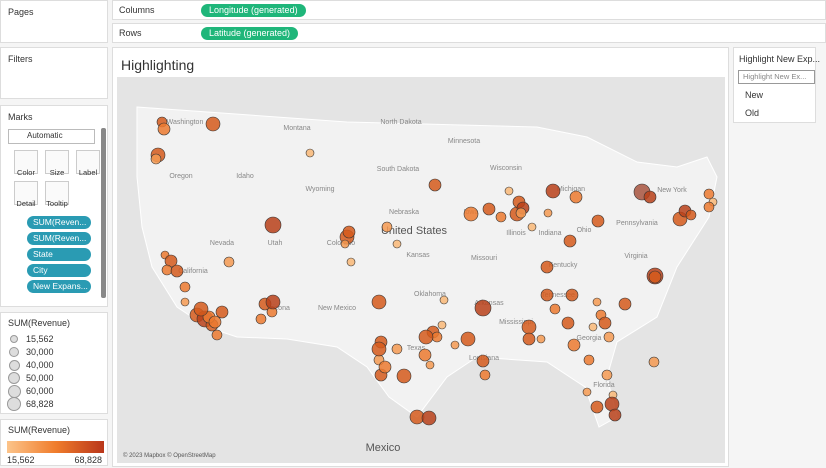 The height and width of the screenshot is (468, 826). I want to click on option: New, so click(754, 95).